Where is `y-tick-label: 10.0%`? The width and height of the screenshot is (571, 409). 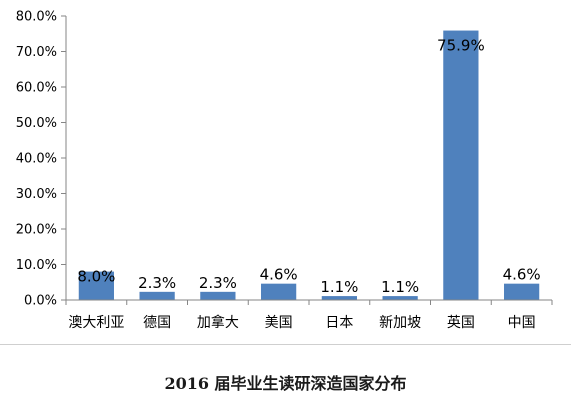
y-tick-label: 10.0% is located at coordinates (36, 265).